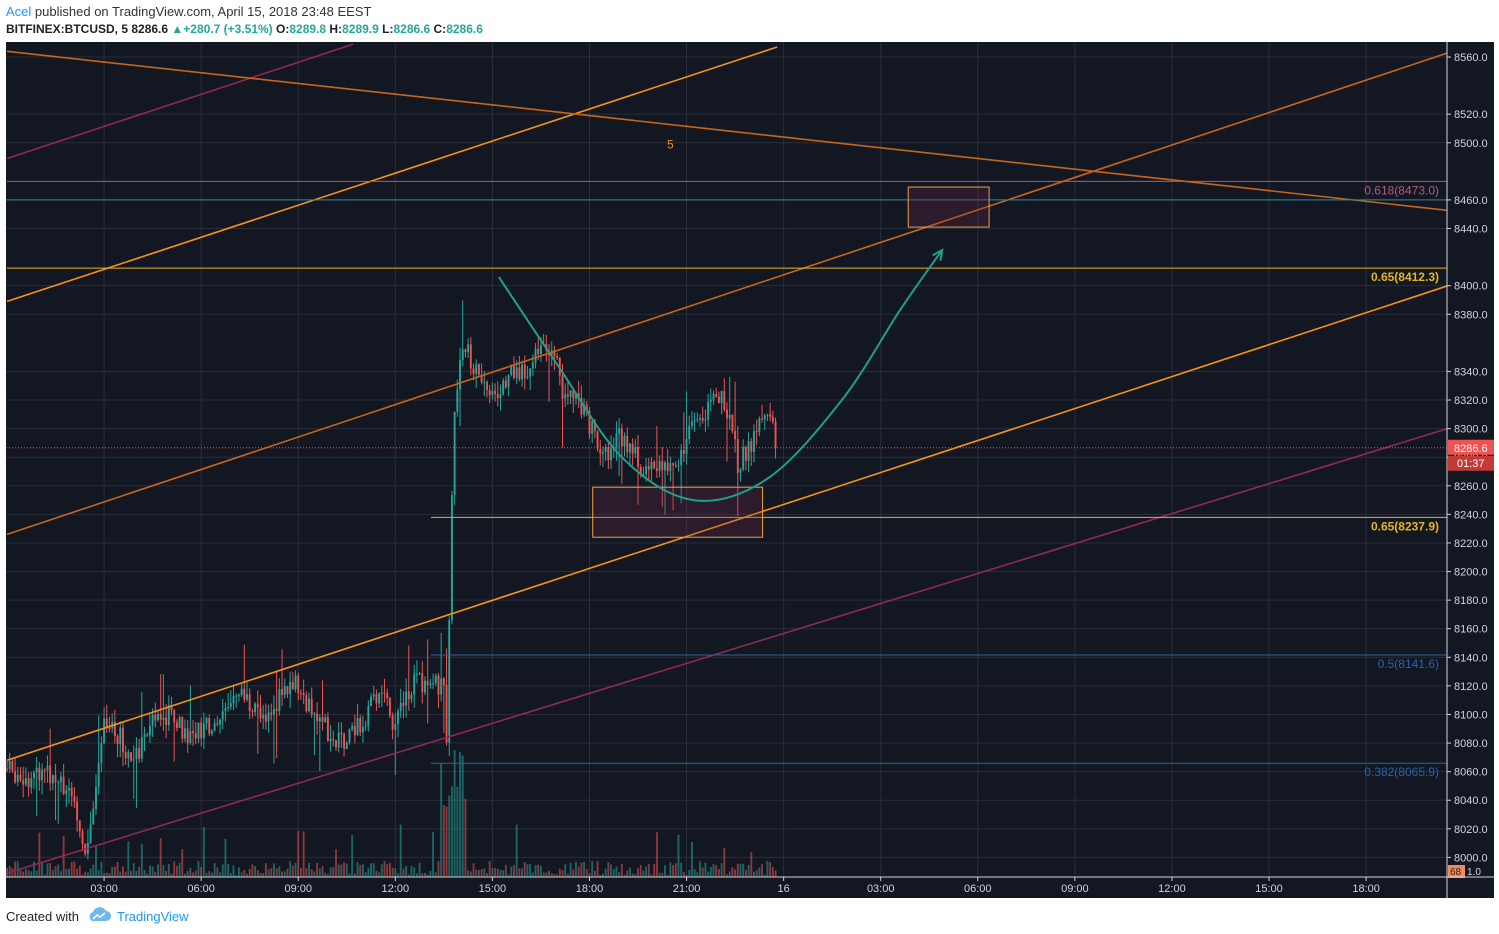 This screenshot has height=934, width=1499. Describe the element at coordinates (948, 207) in the screenshot. I see `target-box` at that location.